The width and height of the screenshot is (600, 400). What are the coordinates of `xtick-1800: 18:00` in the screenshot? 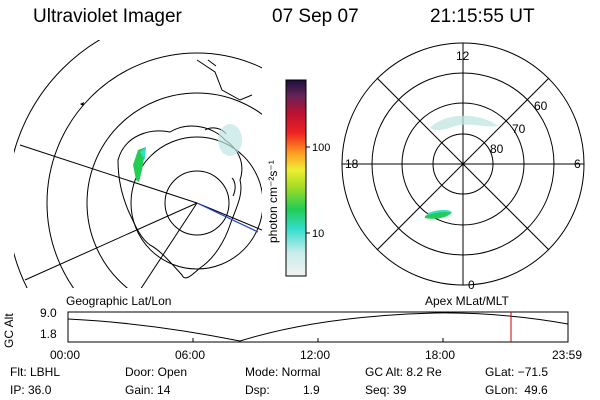 It's located at (440, 355).